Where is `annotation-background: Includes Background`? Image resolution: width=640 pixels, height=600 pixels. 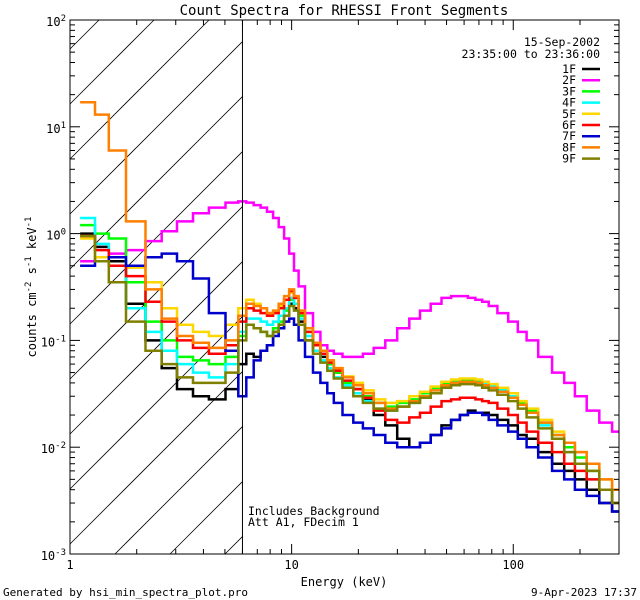
annotation-background: Includes Background is located at coordinates (314, 511).